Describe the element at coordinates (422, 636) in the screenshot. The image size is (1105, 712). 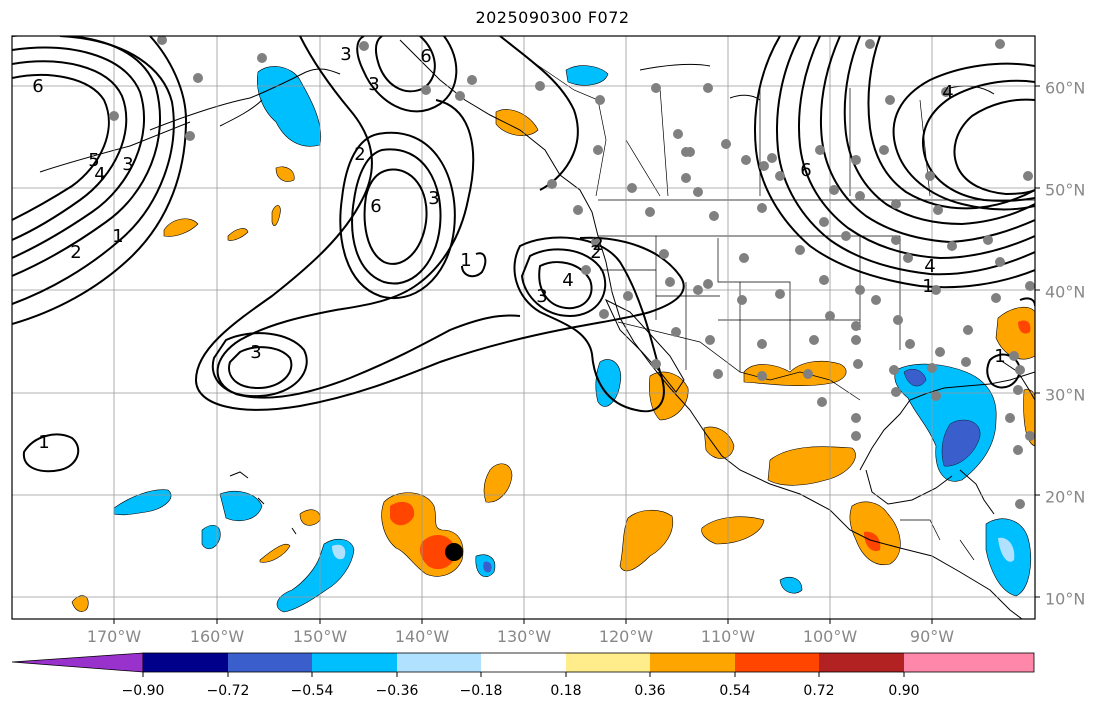
I see `lon-label: 140°W` at that location.